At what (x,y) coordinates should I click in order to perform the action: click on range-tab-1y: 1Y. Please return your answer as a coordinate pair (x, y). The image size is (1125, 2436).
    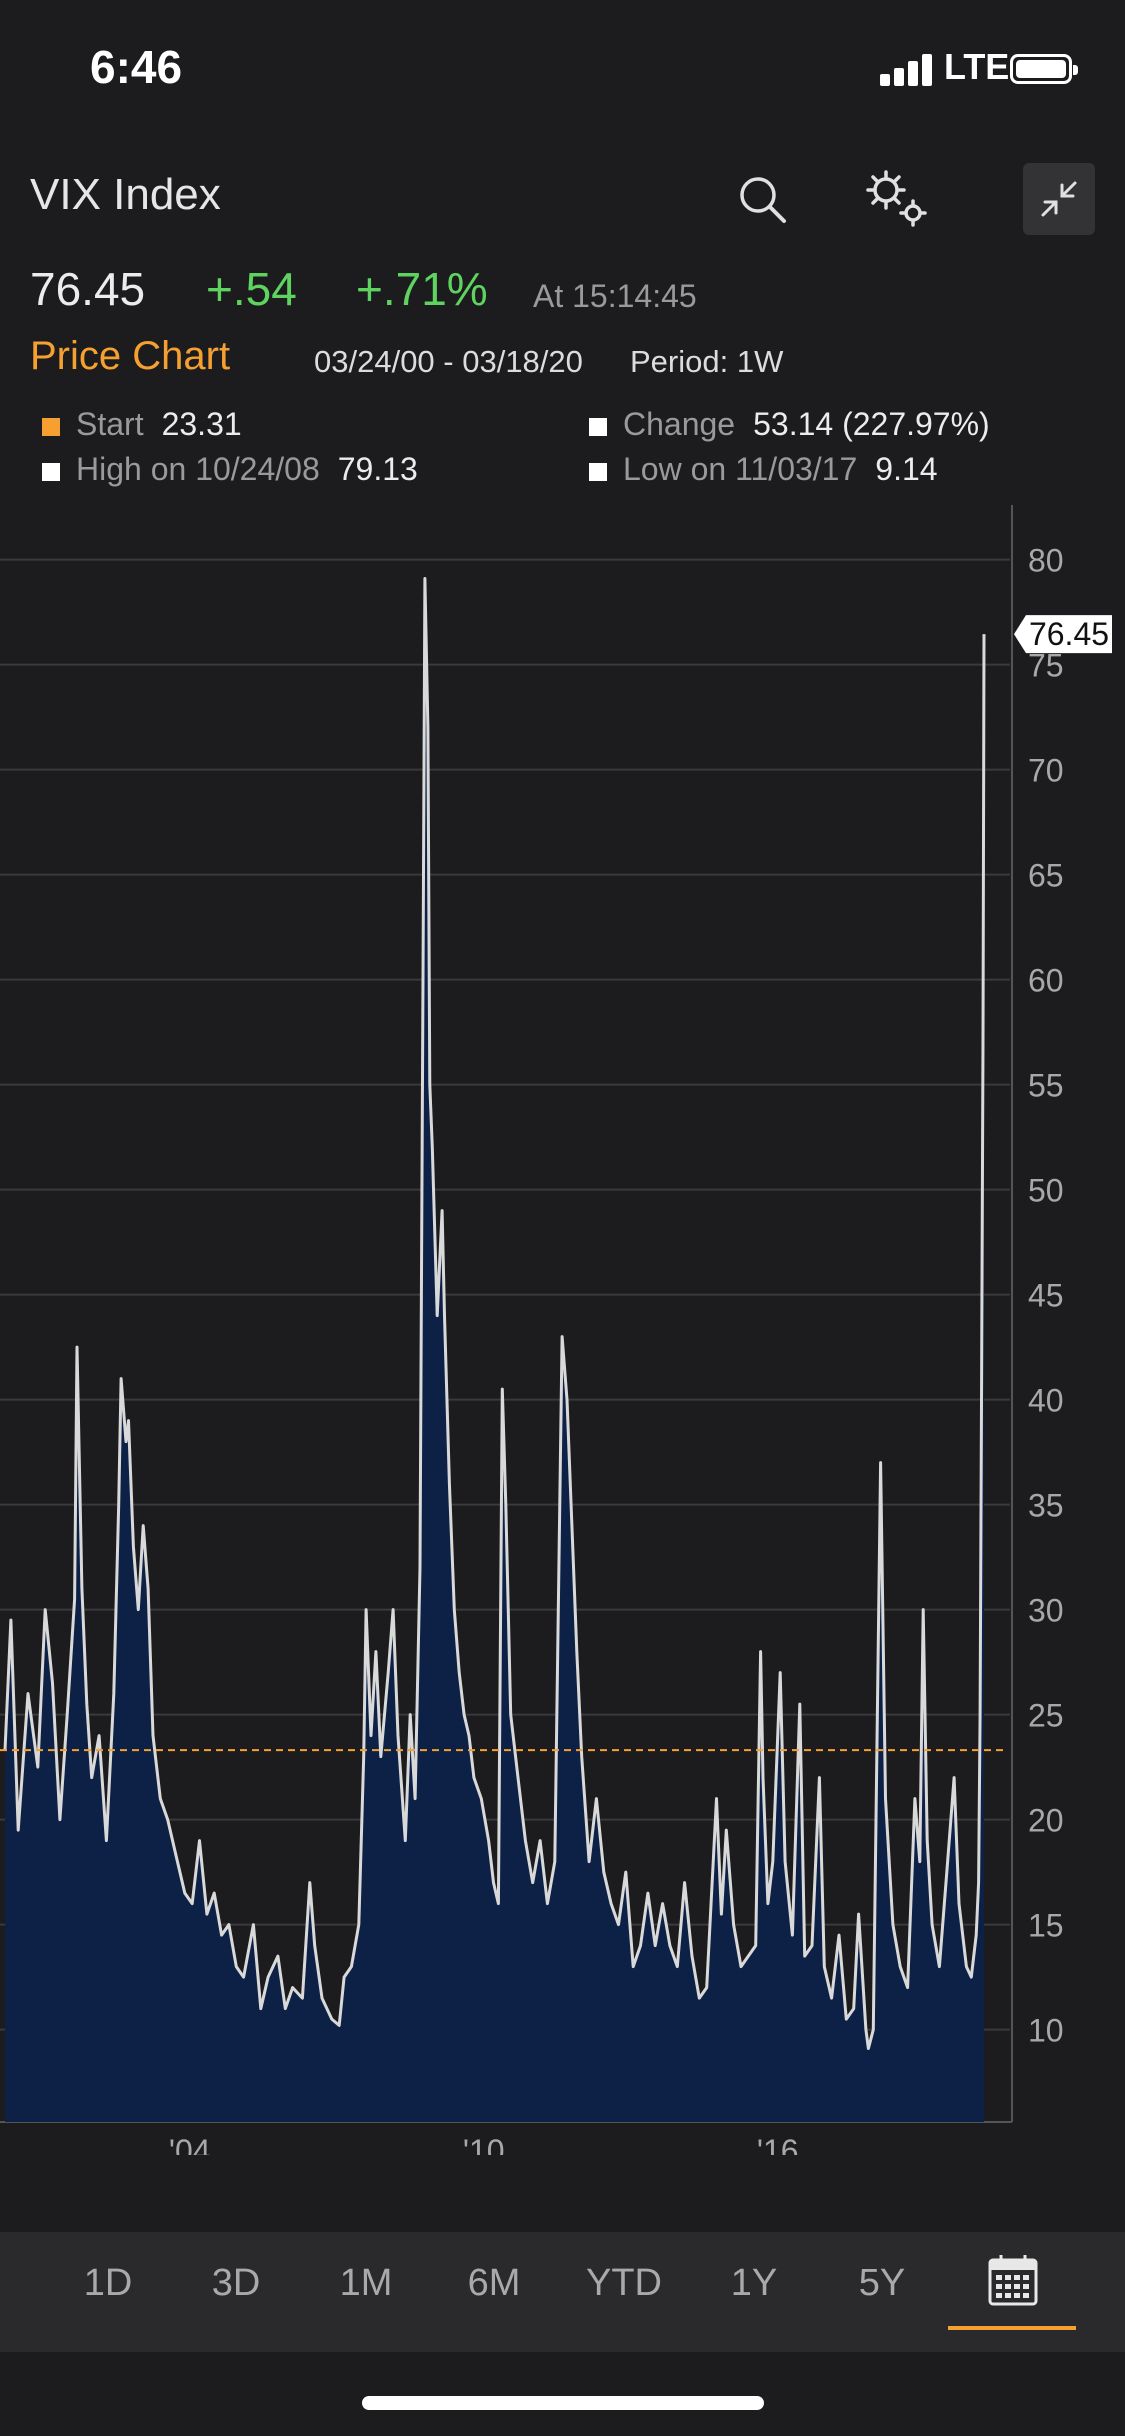
    Looking at the image, I should click on (754, 2283).